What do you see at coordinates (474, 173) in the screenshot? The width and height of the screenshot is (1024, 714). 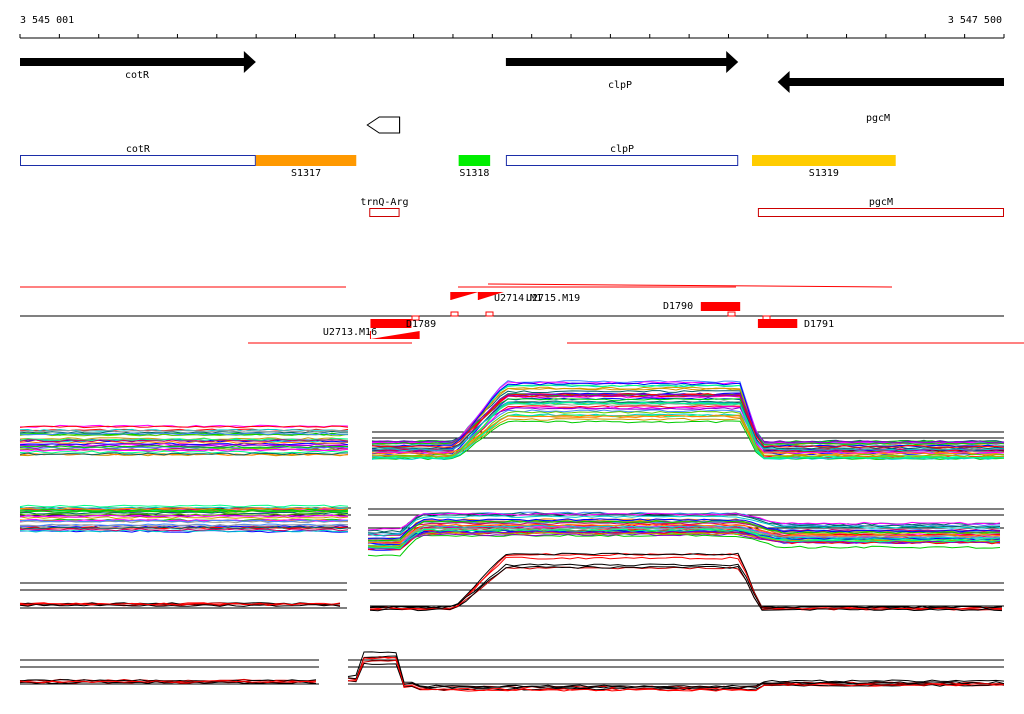 I see `annotation-label-S1318: S1318` at bounding box center [474, 173].